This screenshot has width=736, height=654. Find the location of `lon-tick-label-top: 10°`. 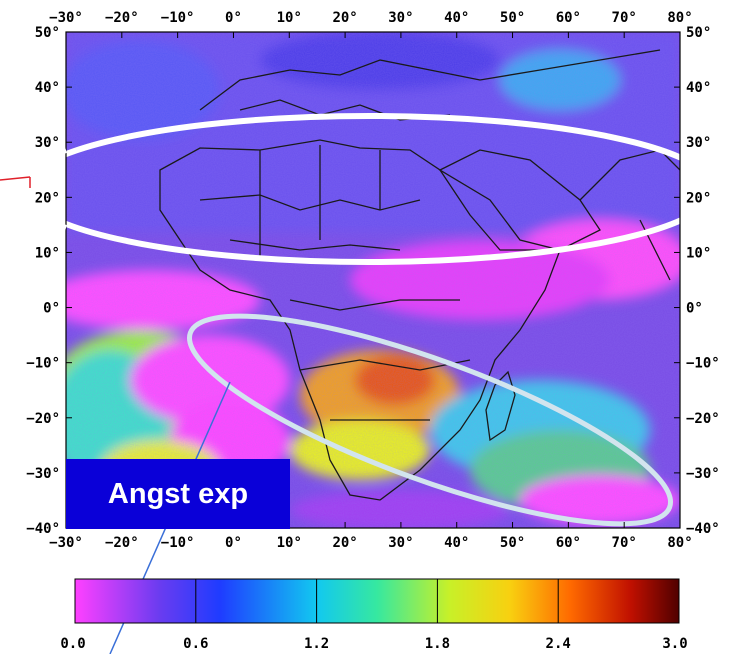

lon-tick-label-top: 10° is located at coordinates (289, 18).